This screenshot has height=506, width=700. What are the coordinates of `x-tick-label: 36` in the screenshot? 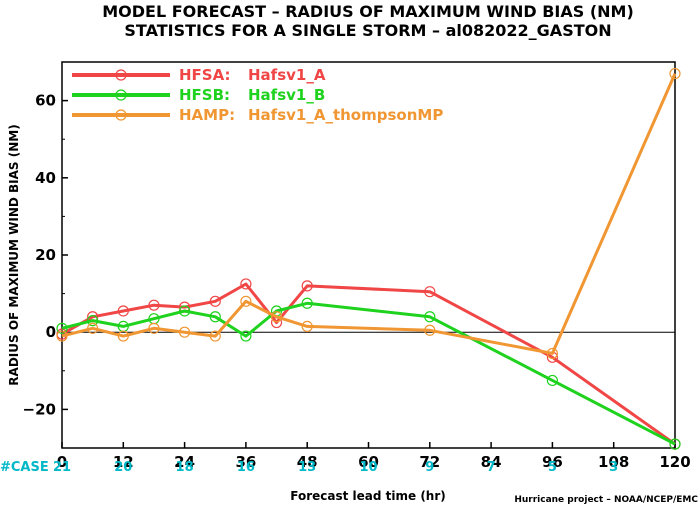 It's located at (245, 462).